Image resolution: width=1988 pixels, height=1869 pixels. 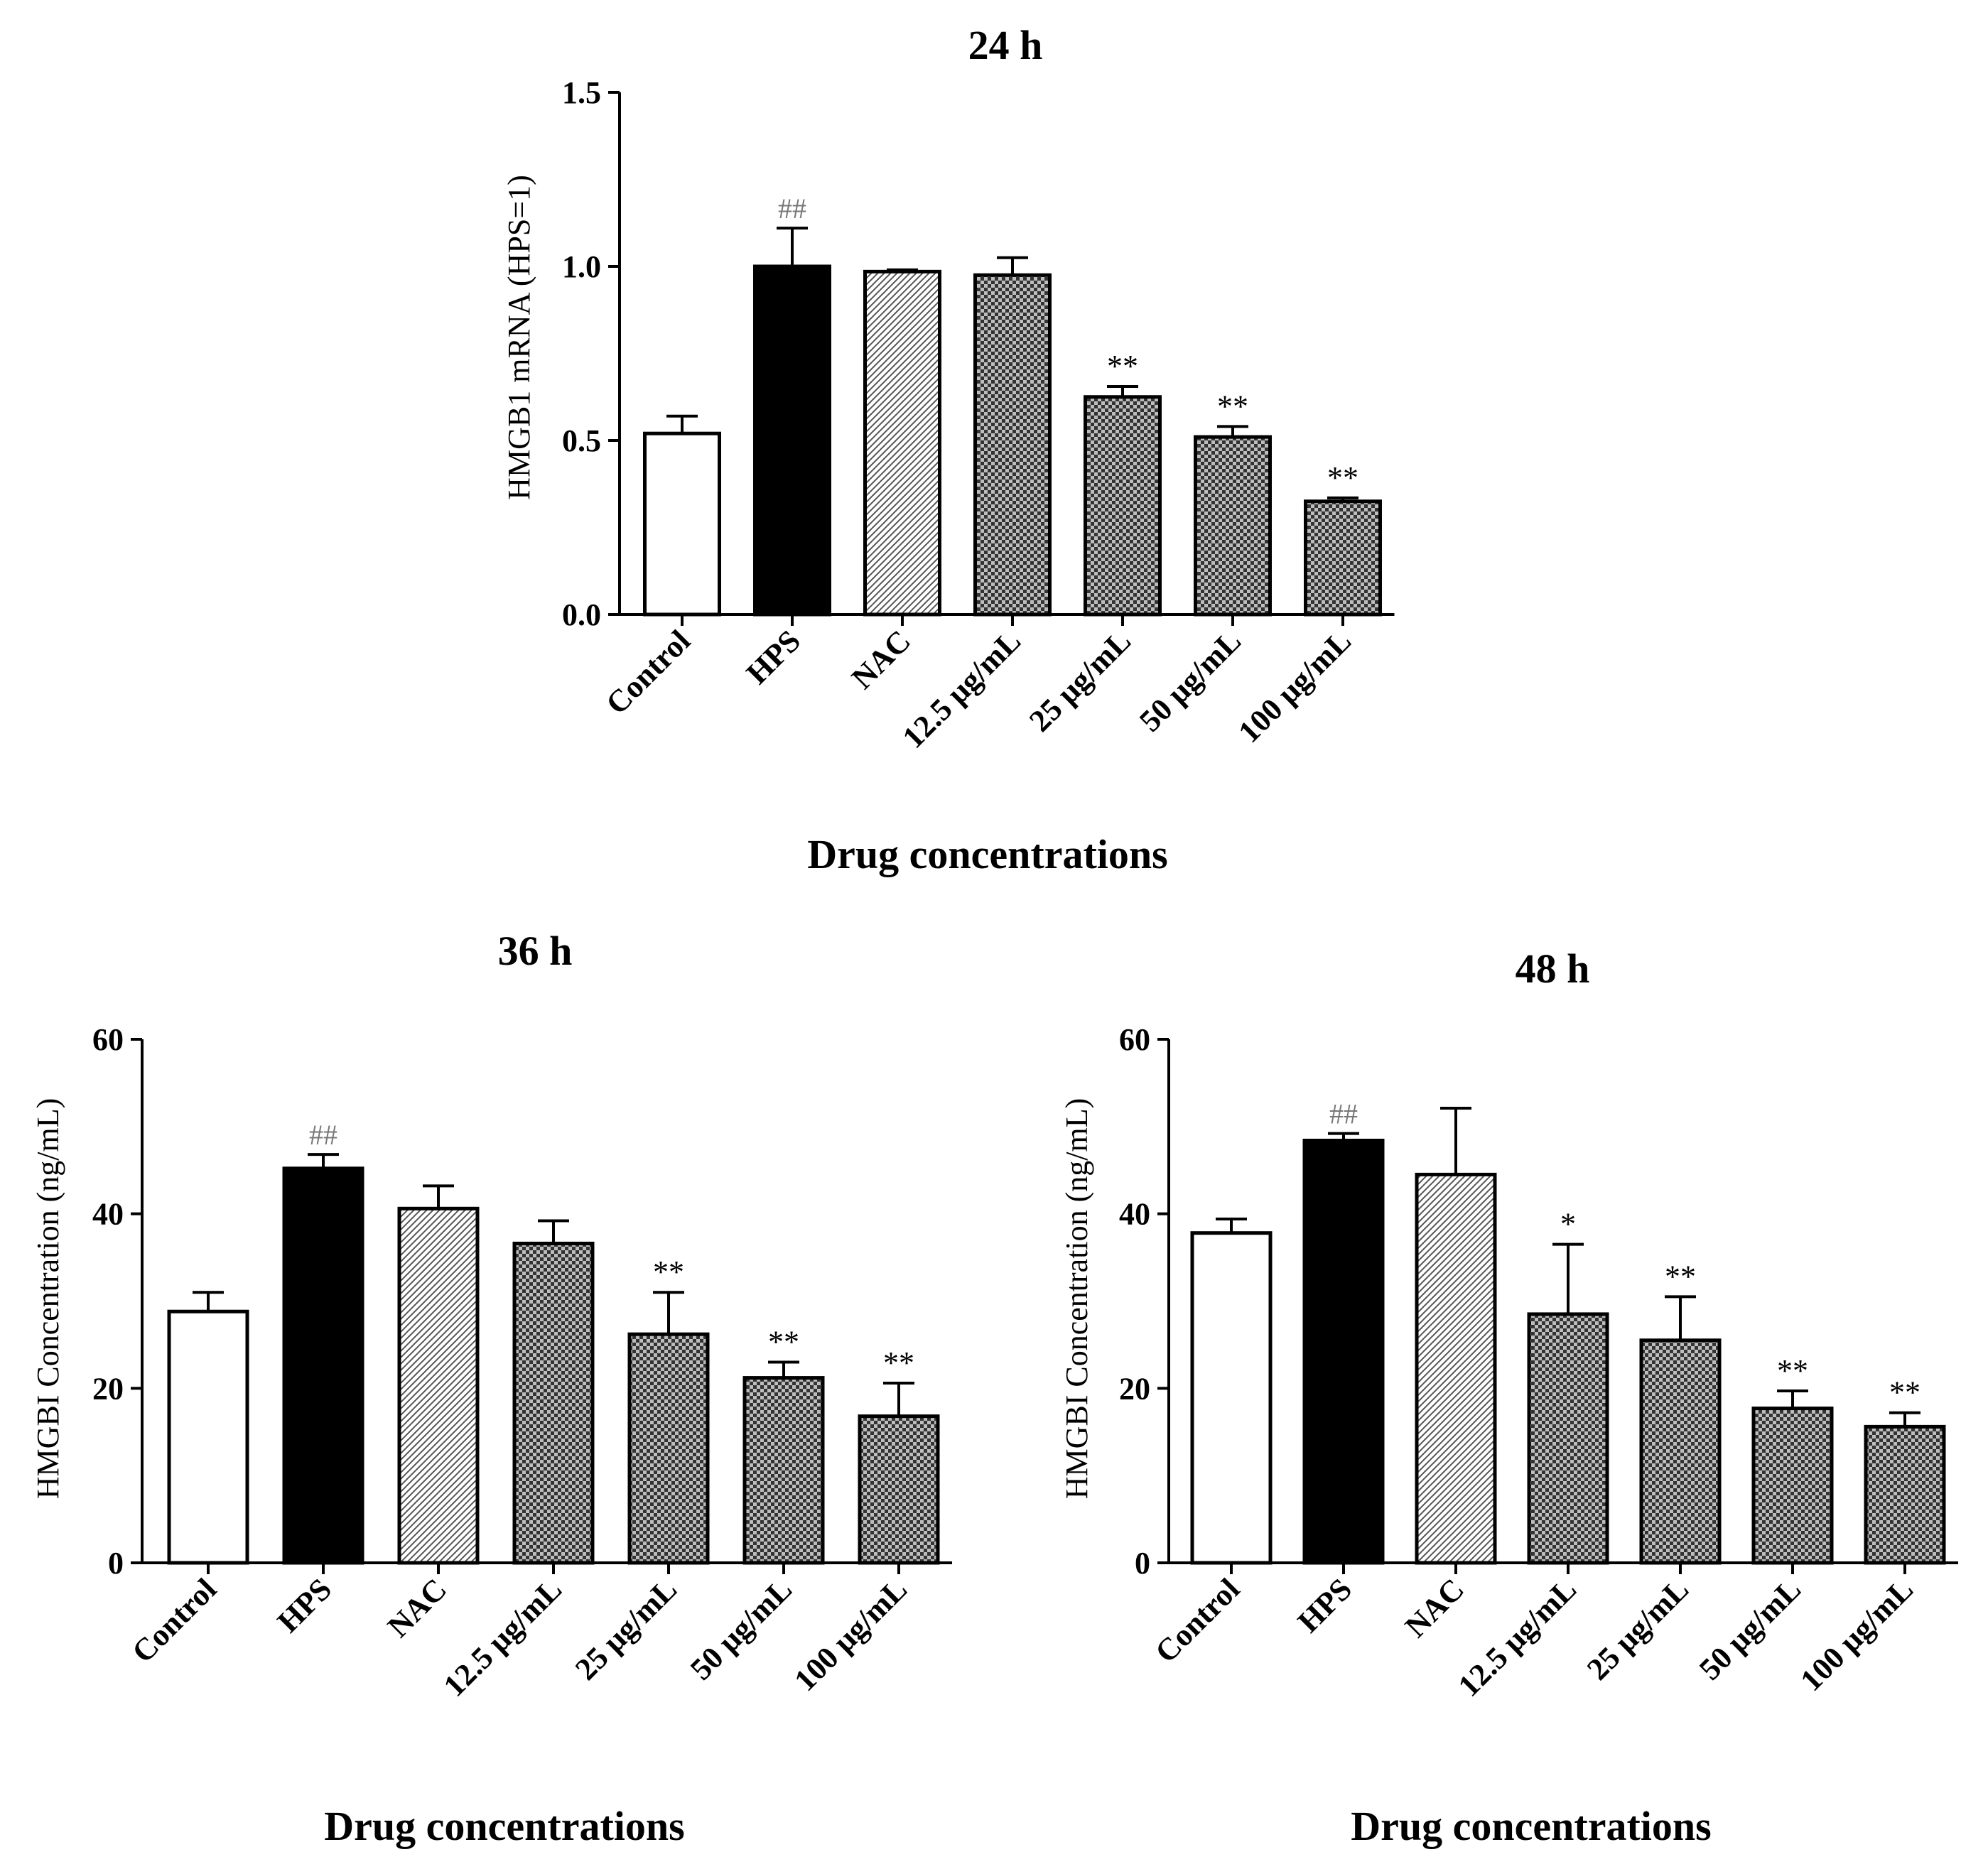 I want to click on y-tick-label: 1.0, so click(x=581, y=266).